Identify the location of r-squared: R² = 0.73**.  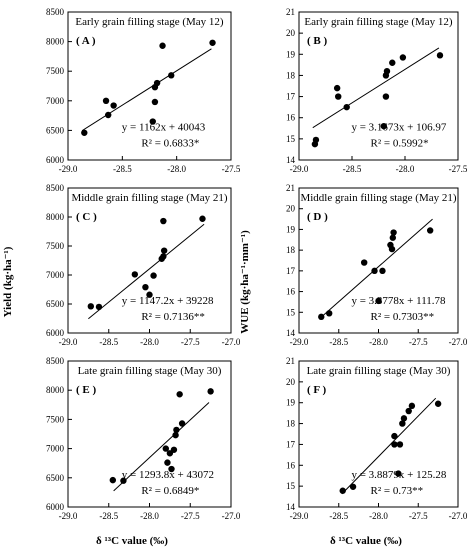
(397, 491).